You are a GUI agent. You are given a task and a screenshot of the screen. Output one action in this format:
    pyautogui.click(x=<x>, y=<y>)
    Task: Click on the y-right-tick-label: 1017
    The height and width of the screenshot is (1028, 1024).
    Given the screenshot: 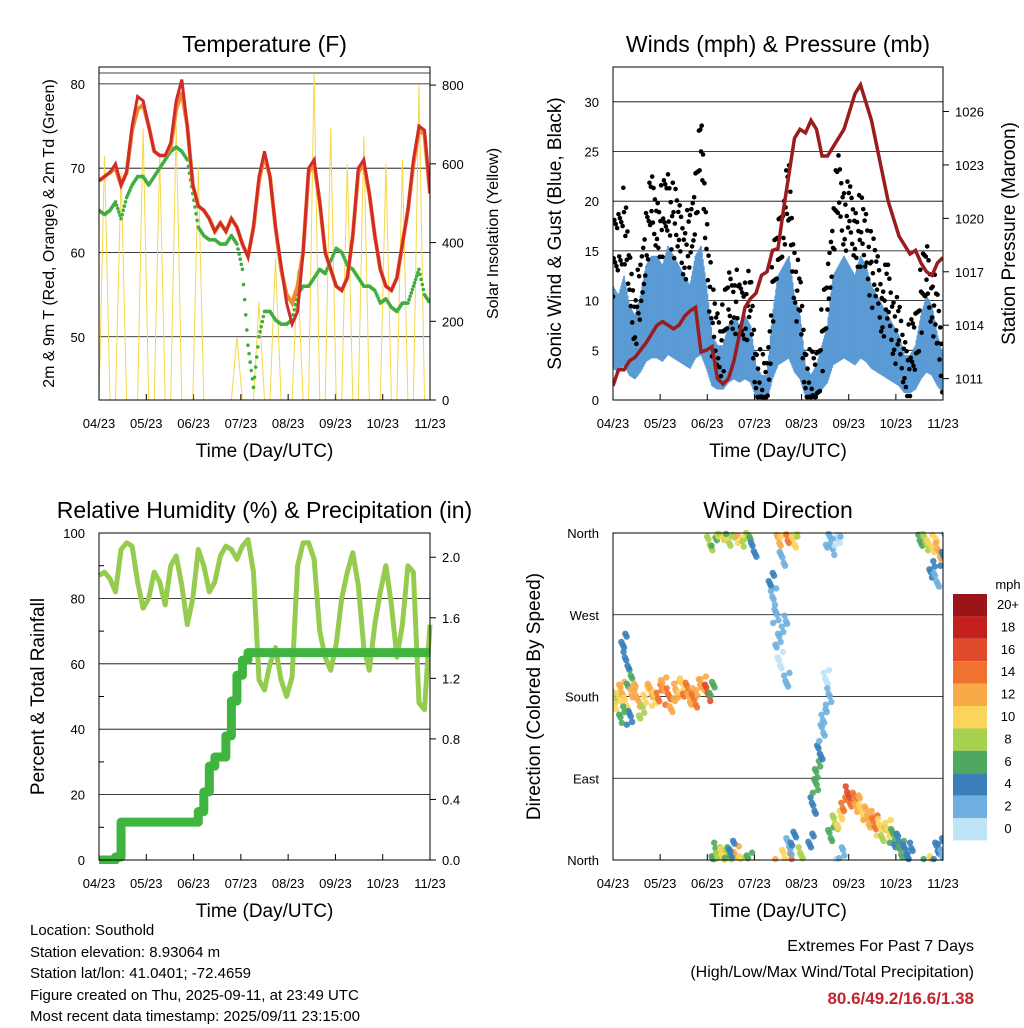 What is the action you would take?
    pyautogui.click(x=969, y=272)
    